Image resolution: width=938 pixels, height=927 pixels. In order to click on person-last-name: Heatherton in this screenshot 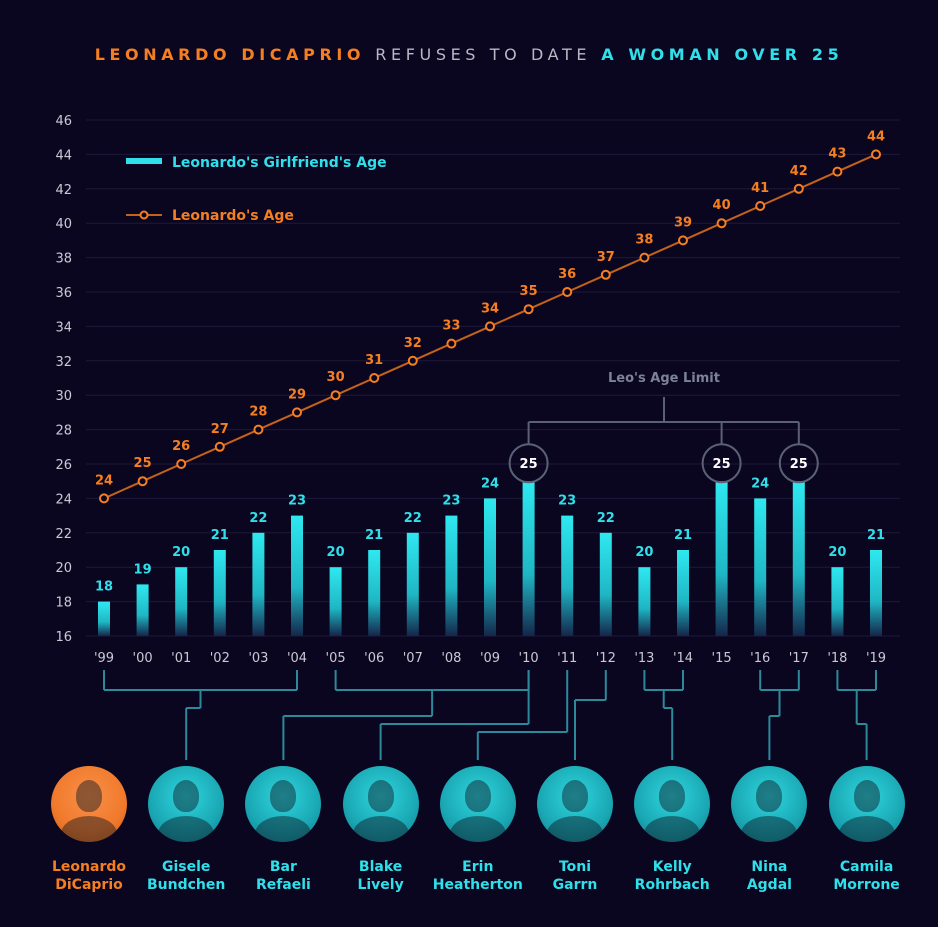, I will do `click(477, 885)`.